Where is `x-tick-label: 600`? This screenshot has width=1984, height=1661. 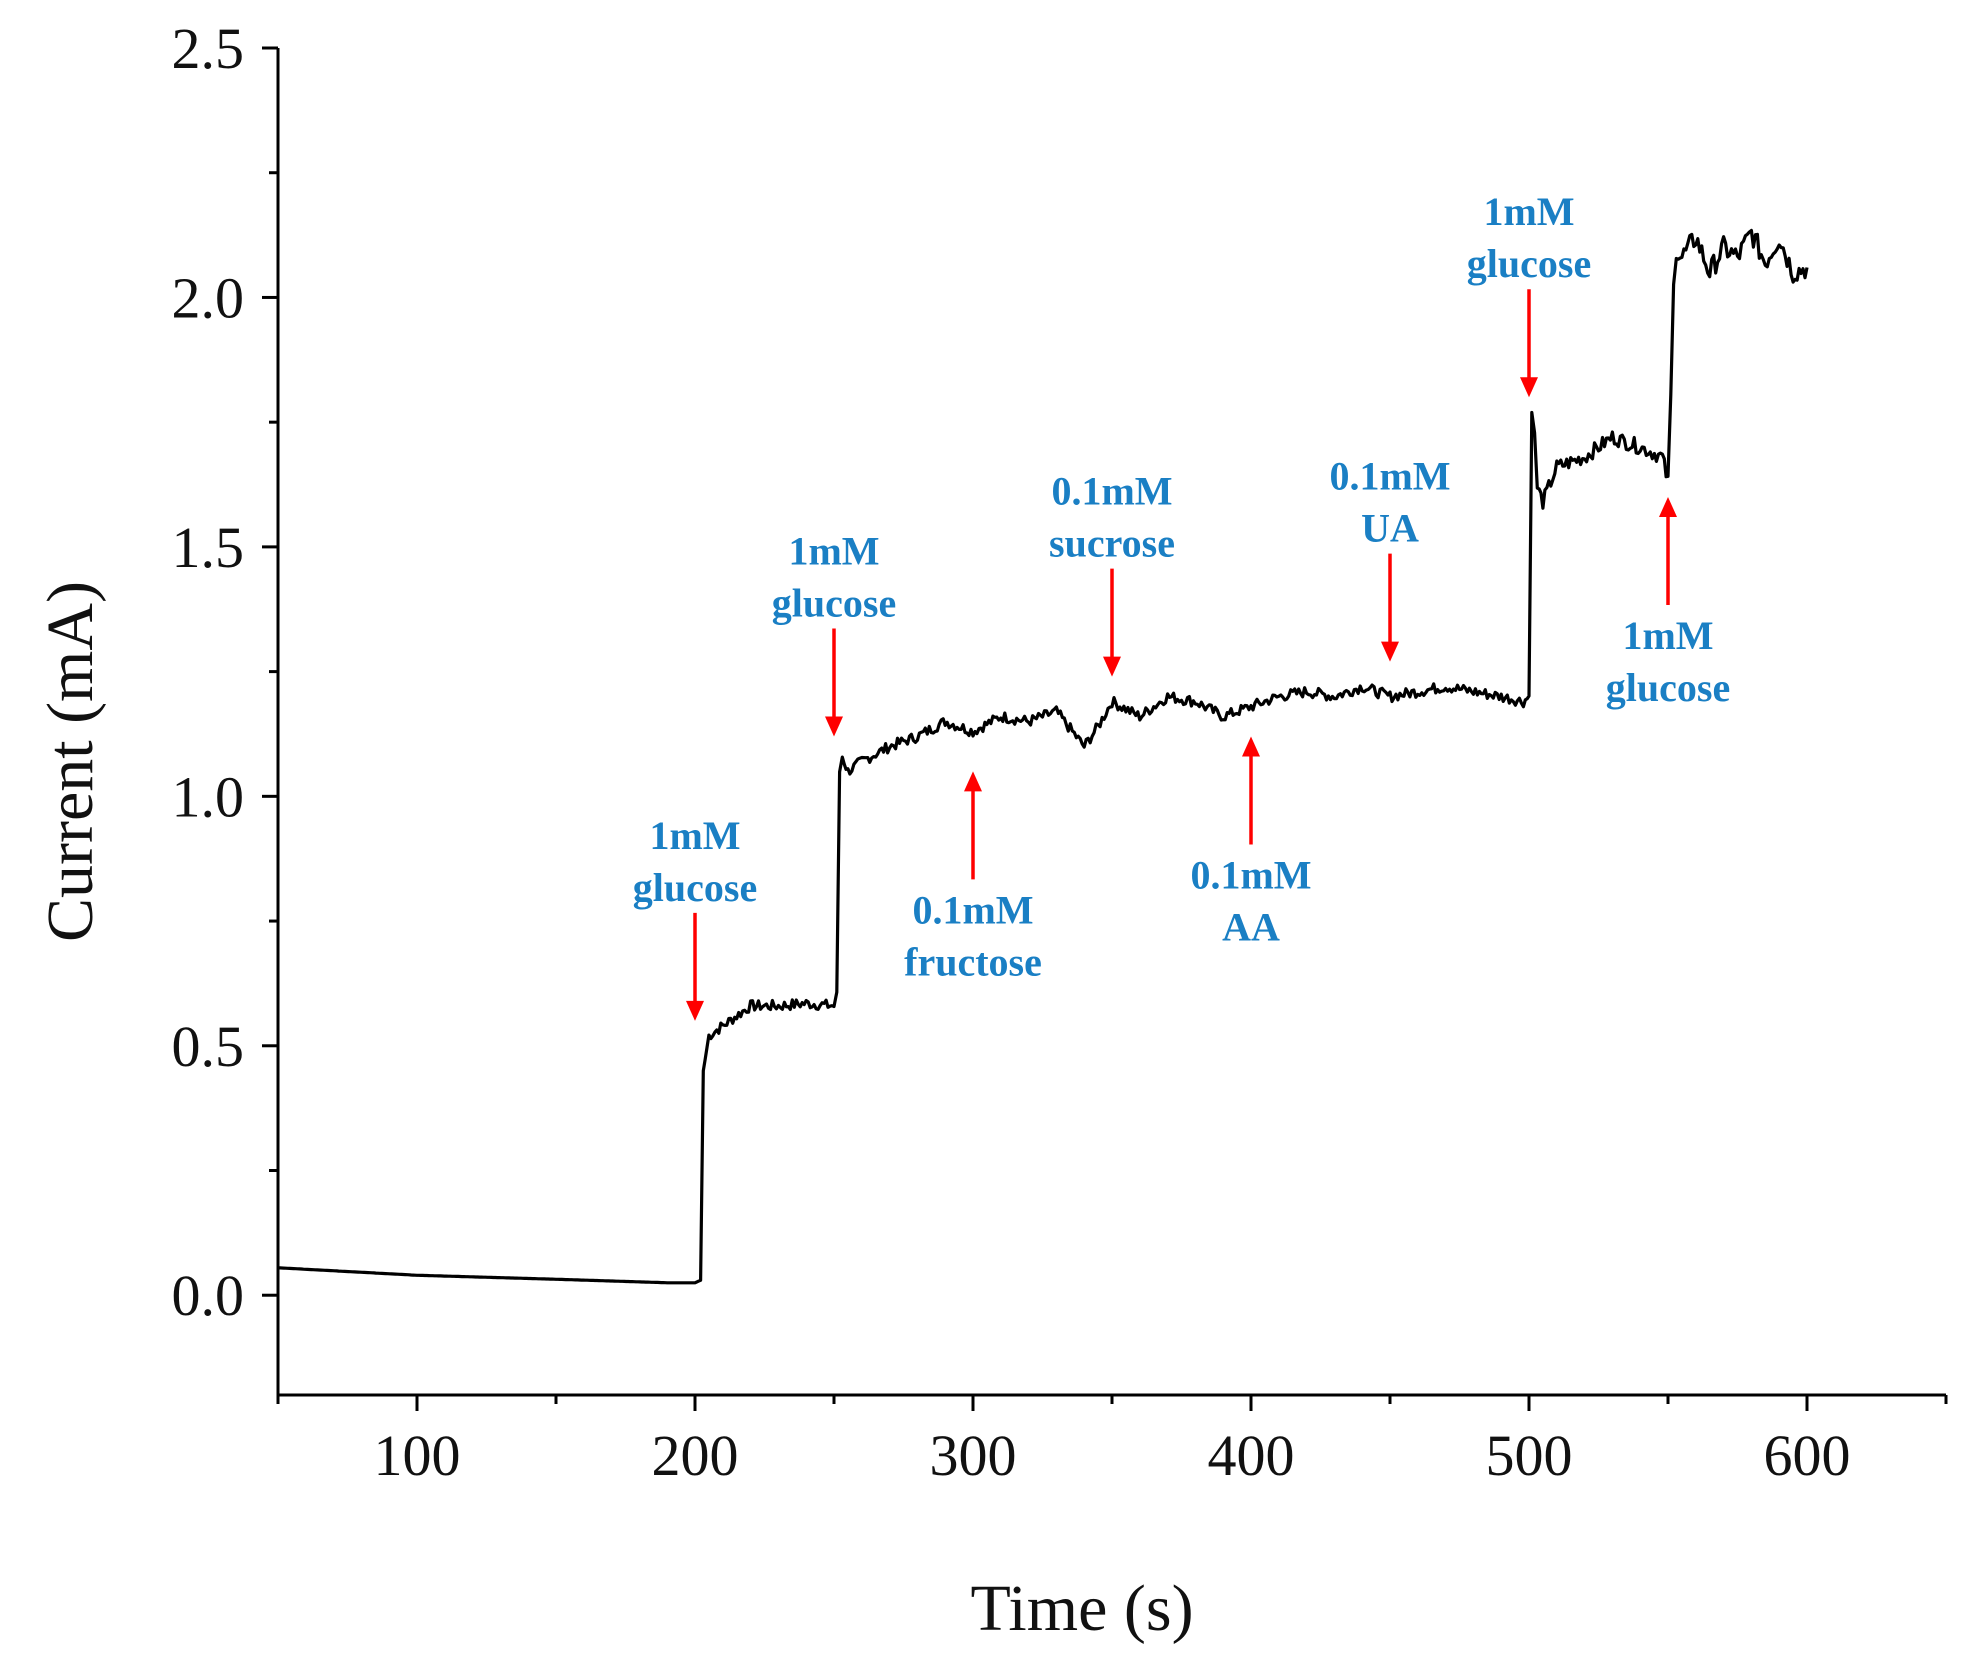
x-tick-label: 600 is located at coordinates (1807, 1455).